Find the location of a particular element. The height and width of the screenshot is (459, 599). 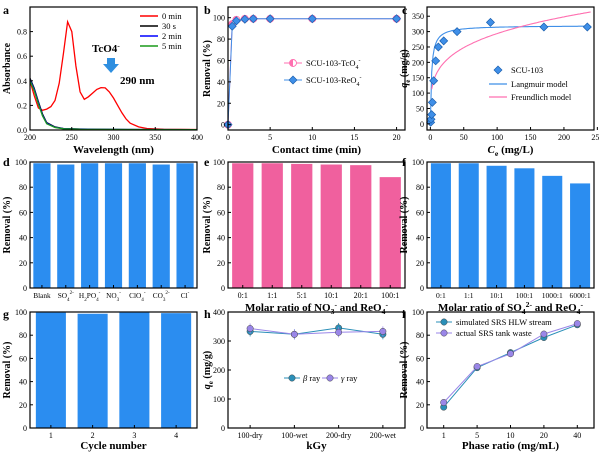

text-part: 3 is located at coordinates (164, 300).